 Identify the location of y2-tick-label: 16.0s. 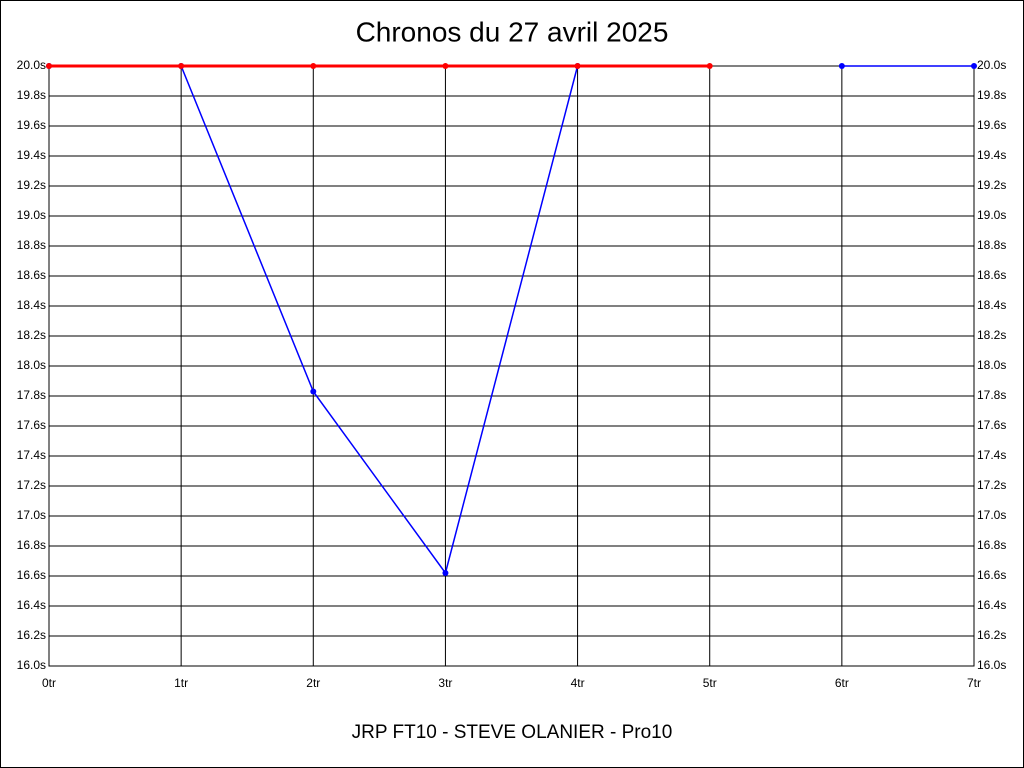
(991, 665).